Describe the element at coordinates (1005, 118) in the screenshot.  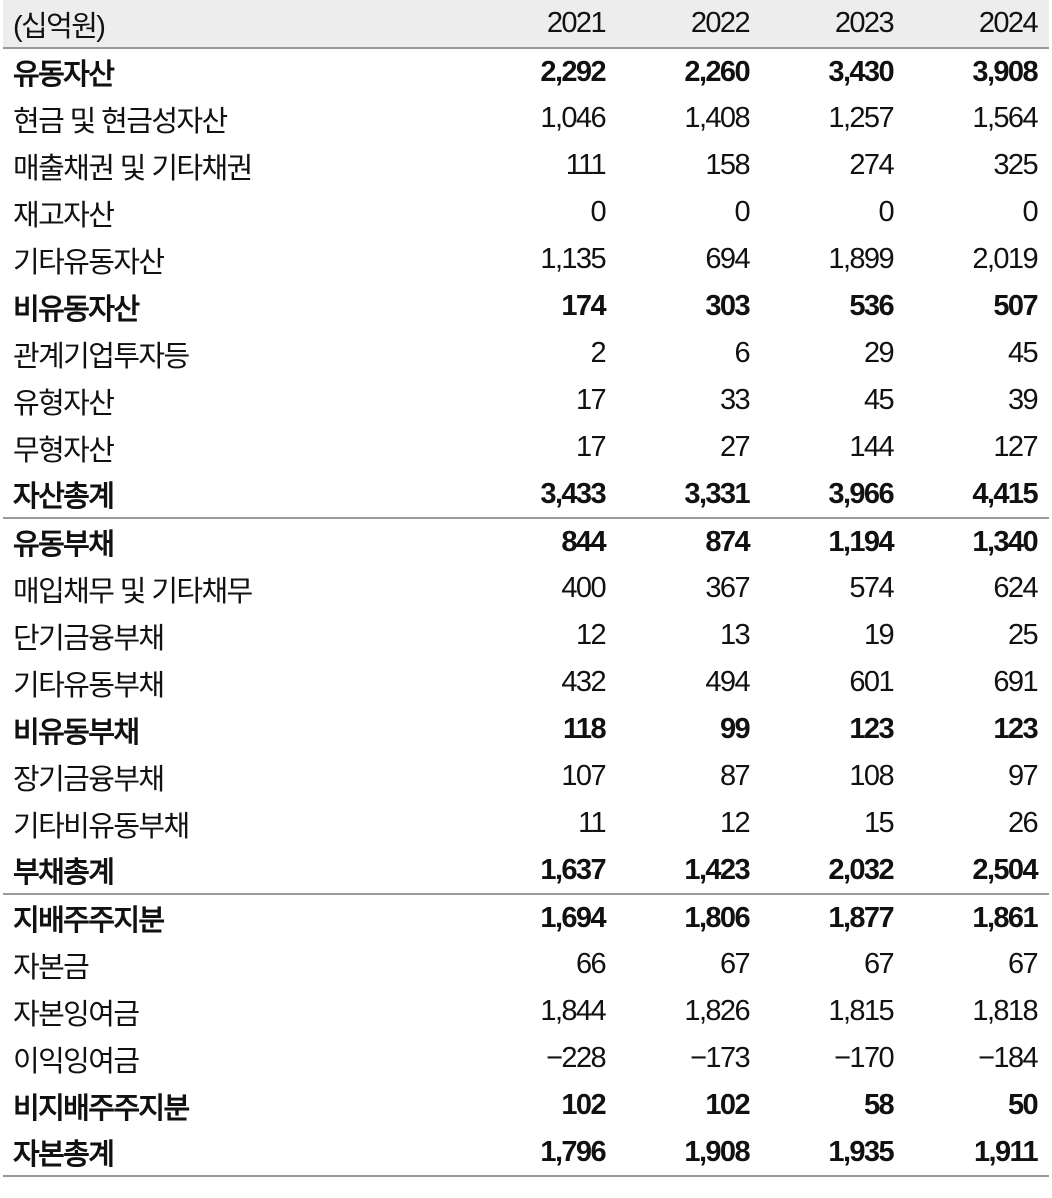
I see `value-cell: 1,564` at that location.